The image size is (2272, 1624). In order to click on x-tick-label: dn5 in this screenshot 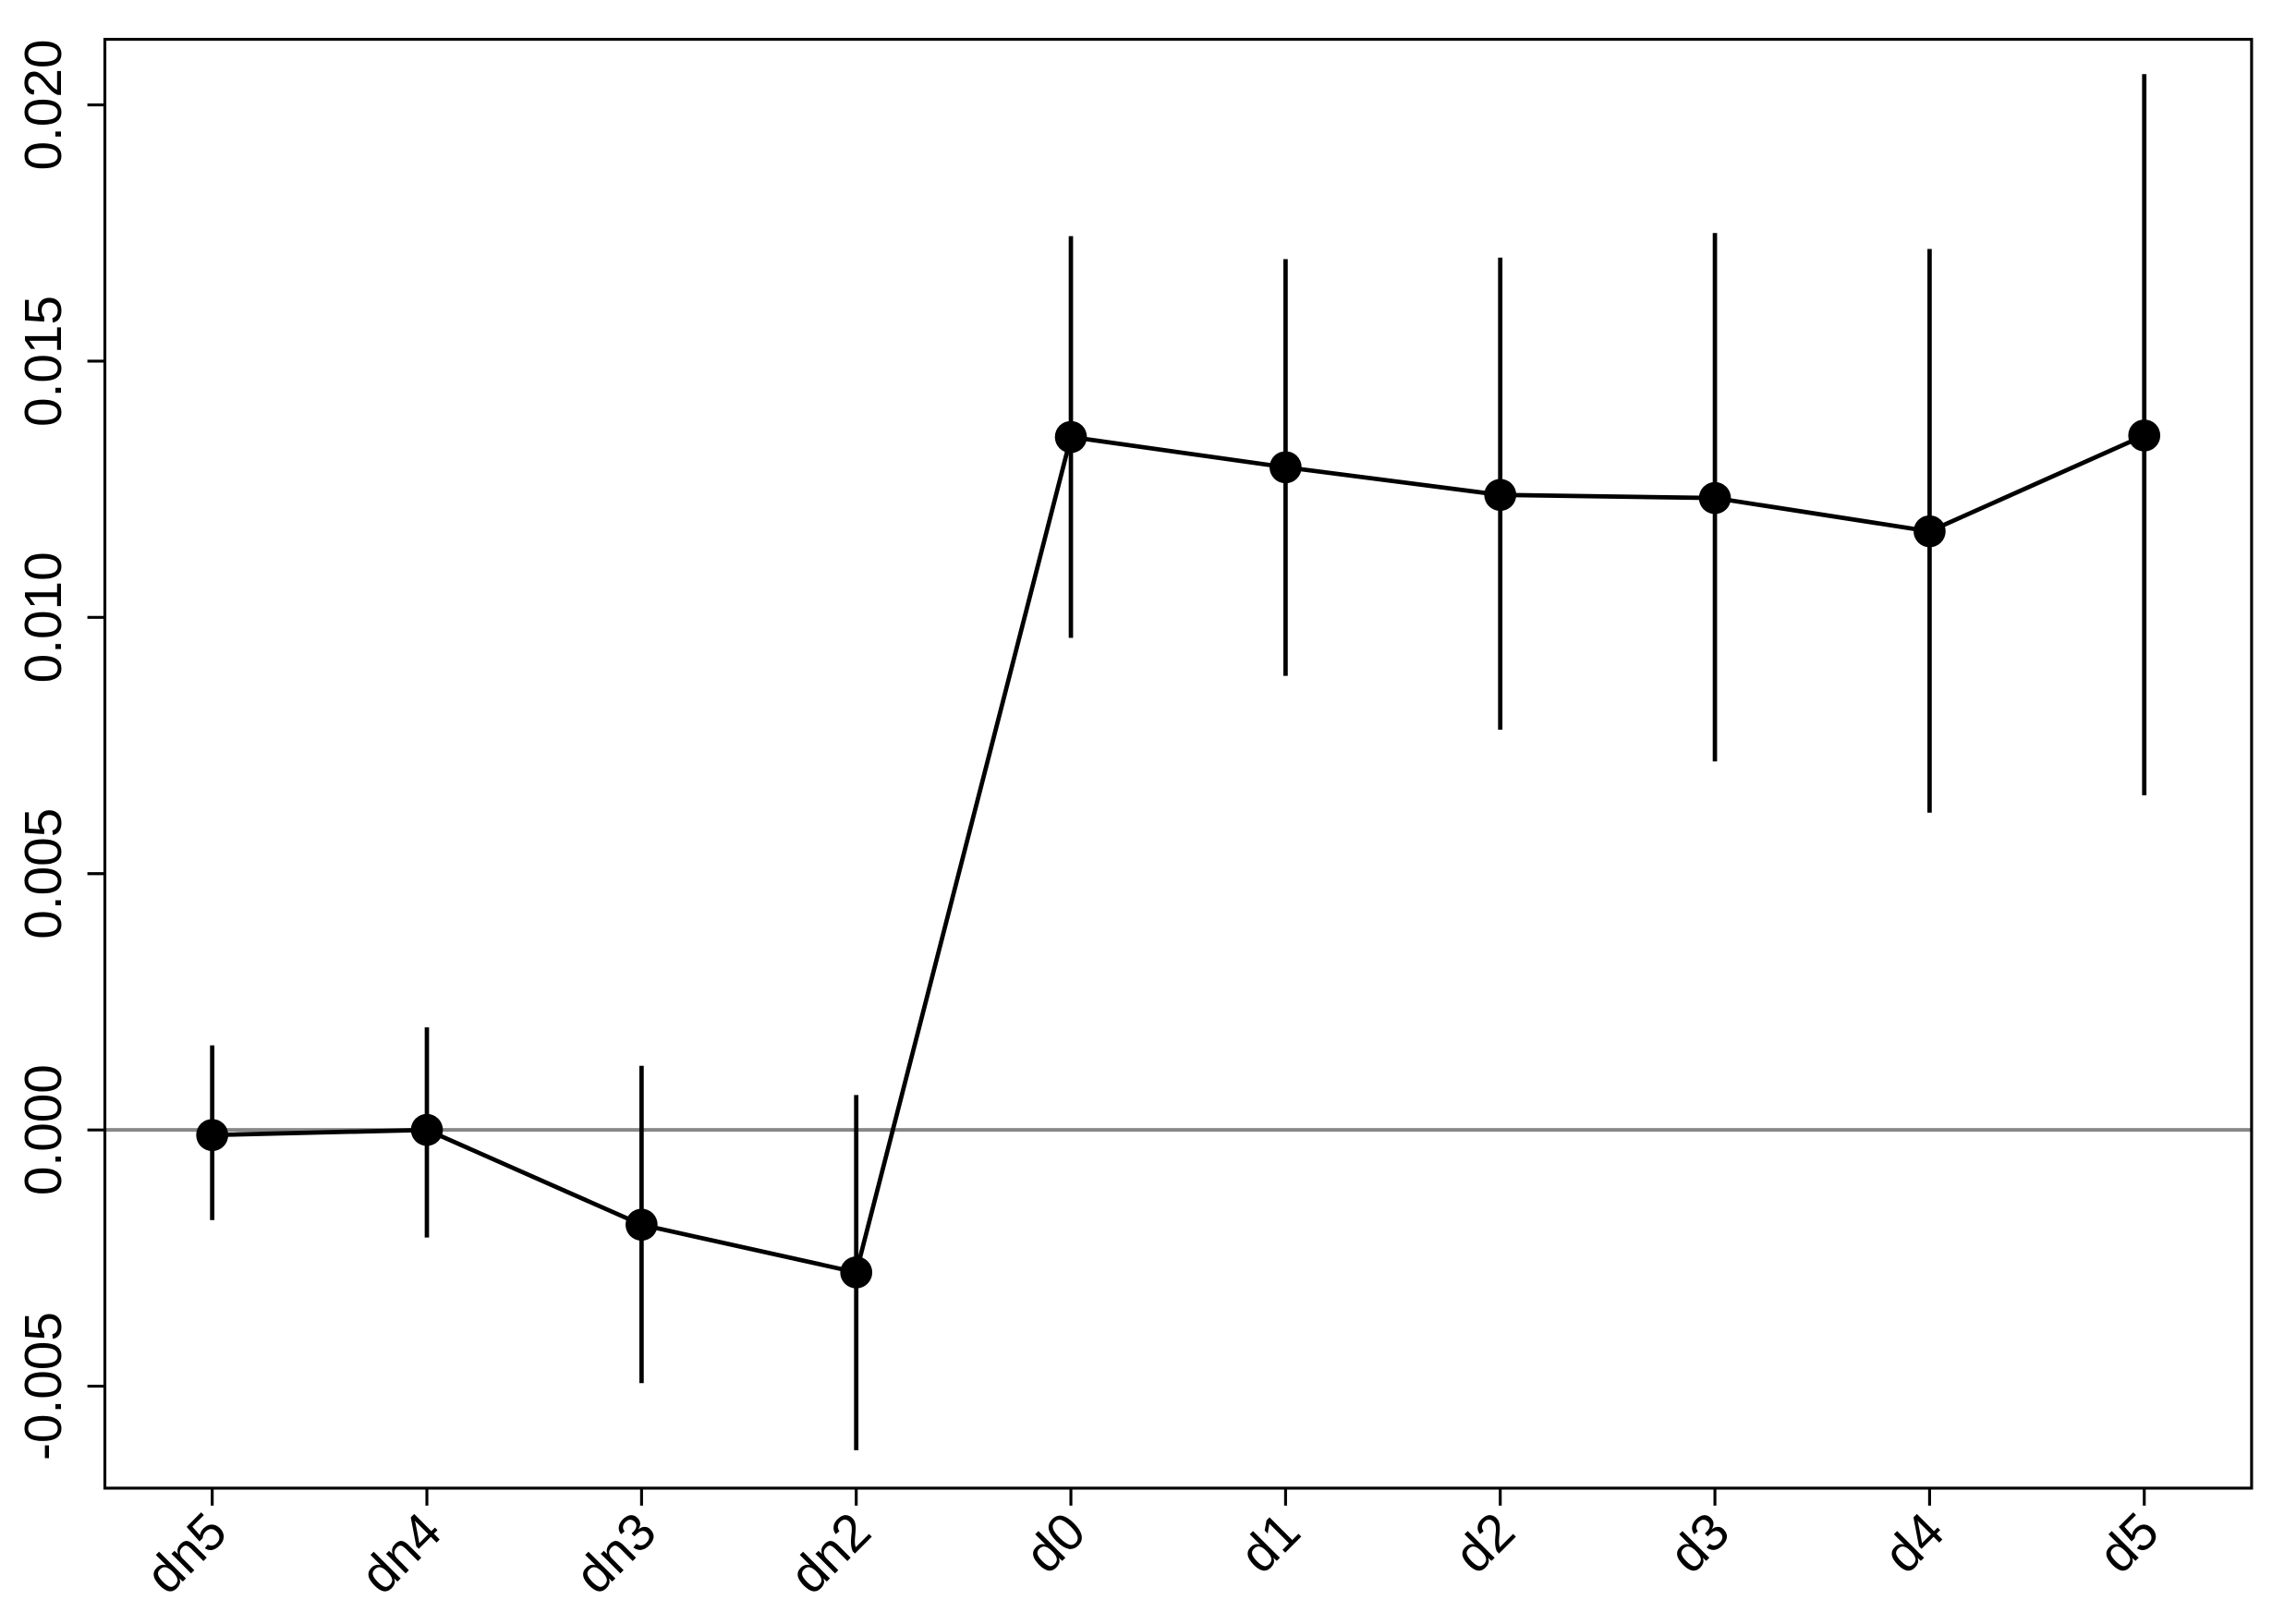, I will do `click(186, 1553)`.